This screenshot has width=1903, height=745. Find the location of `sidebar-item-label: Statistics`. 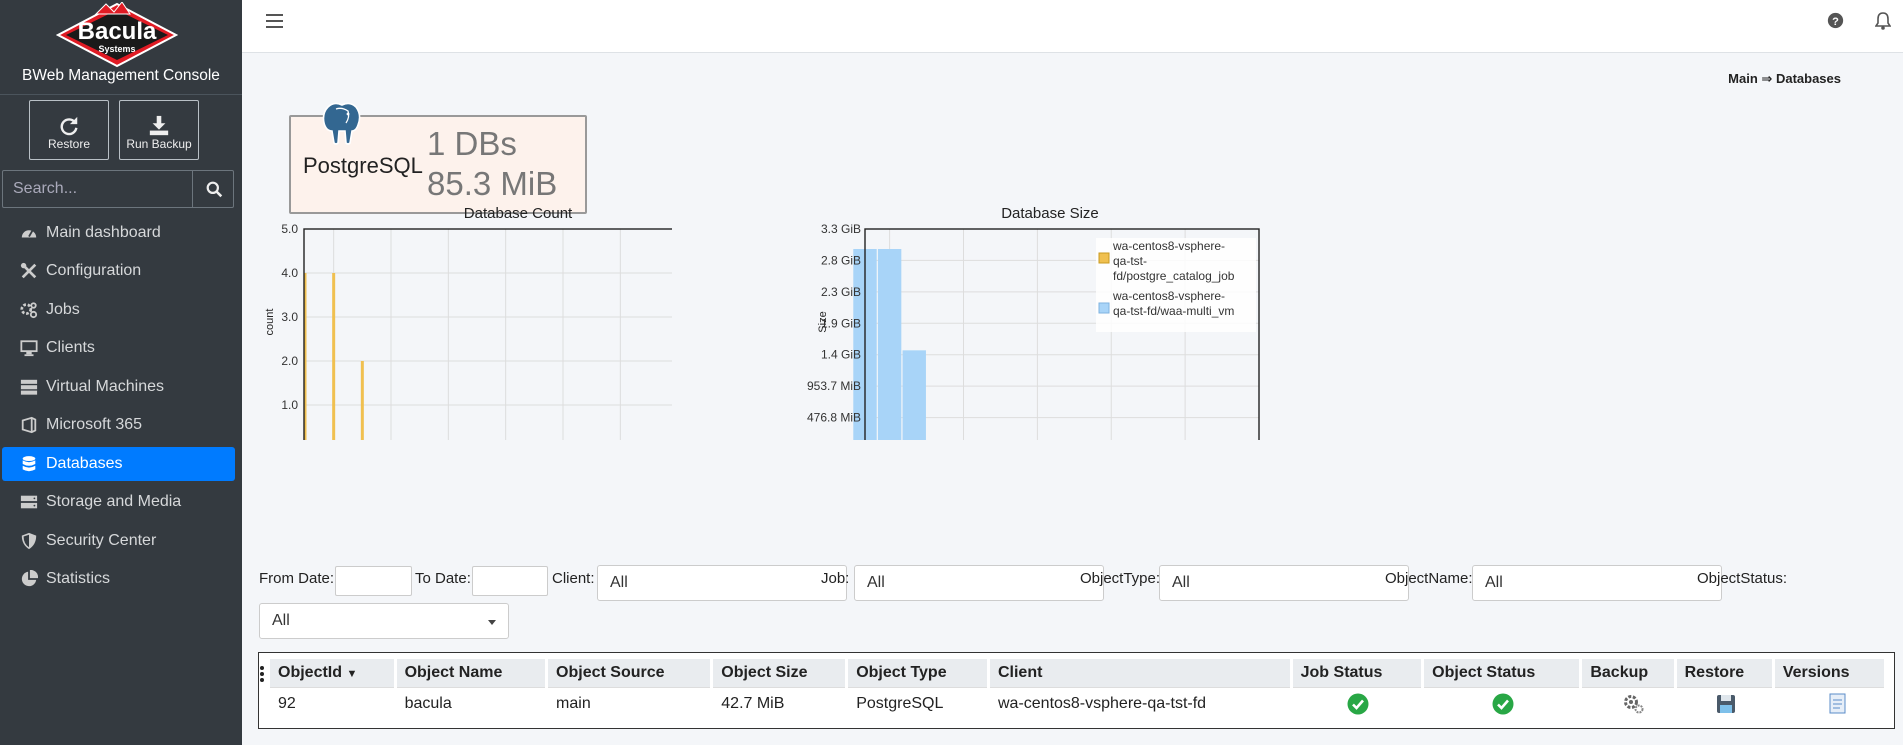

sidebar-item-label: Statistics is located at coordinates (78, 578).